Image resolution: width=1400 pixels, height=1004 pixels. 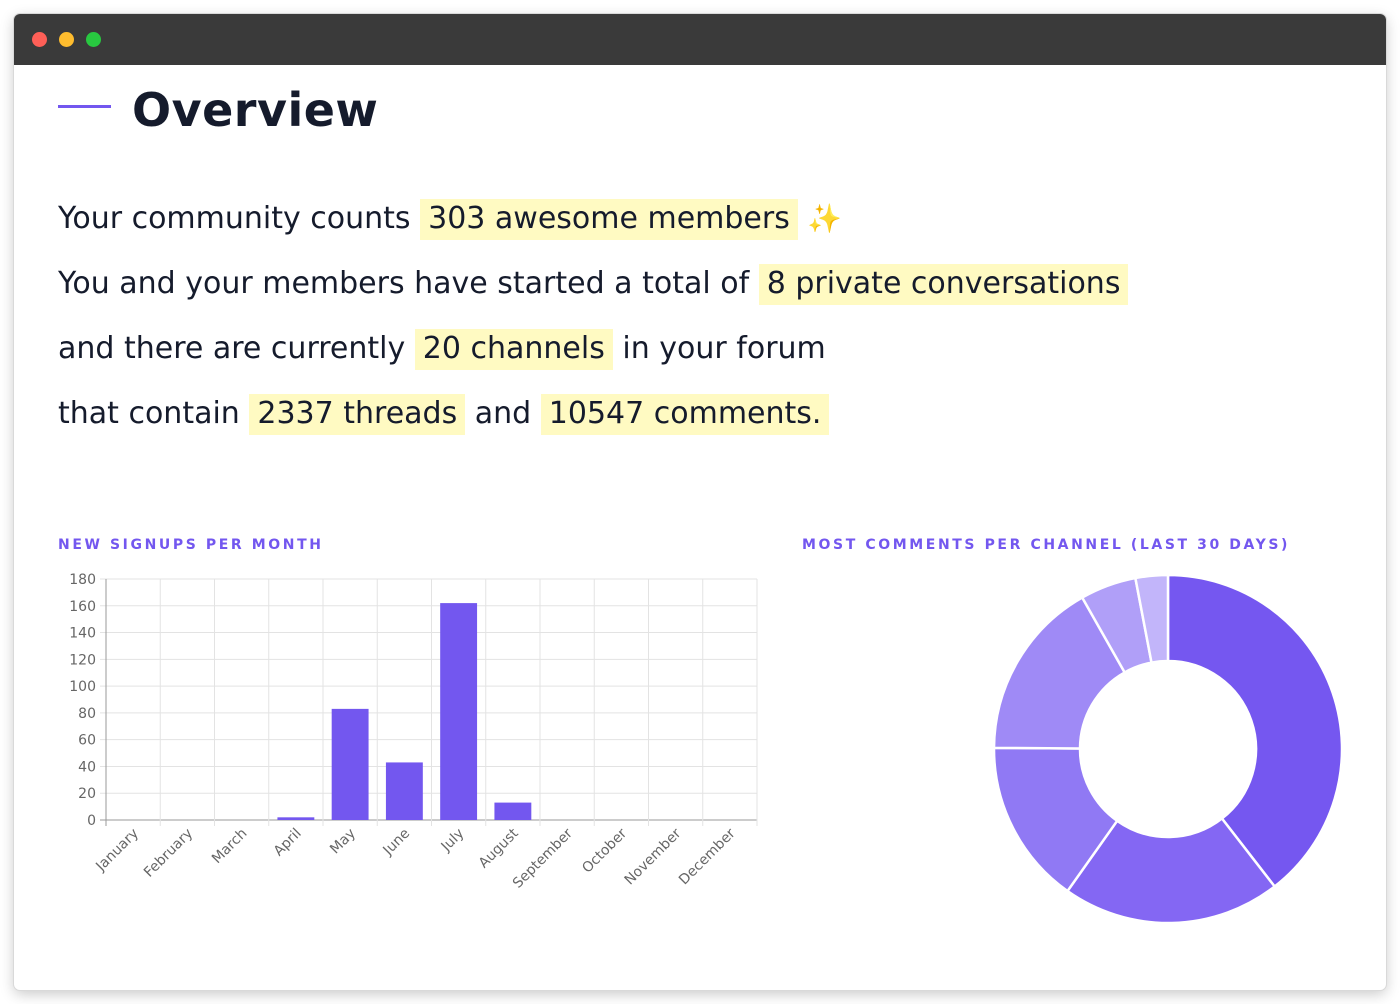 I want to click on minimize-window-button, so click(x=66, y=39).